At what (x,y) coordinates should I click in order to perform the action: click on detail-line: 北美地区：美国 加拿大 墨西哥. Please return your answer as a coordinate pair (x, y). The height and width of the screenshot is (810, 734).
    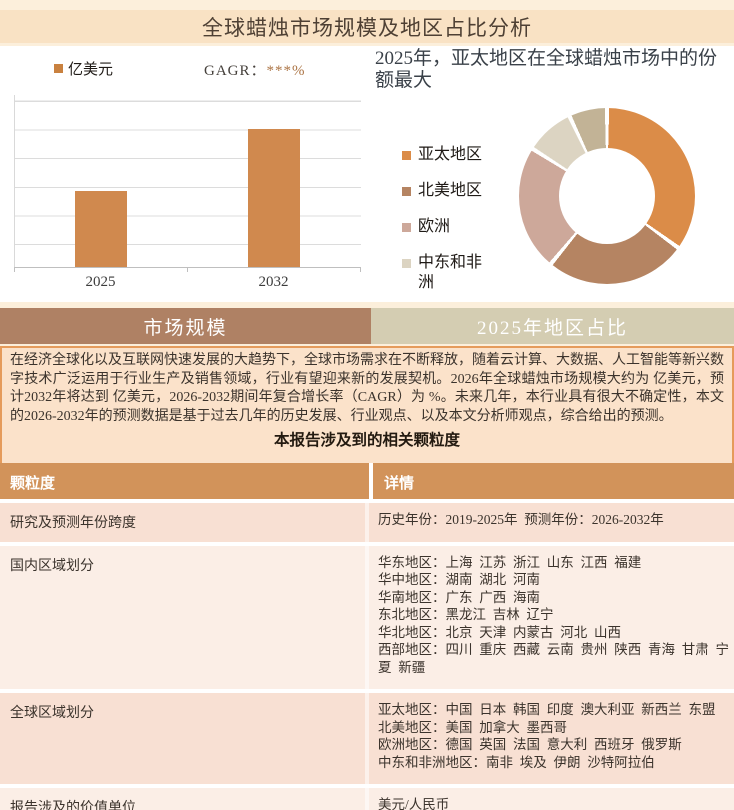
    Looking at the image, I should click on (472, 727).